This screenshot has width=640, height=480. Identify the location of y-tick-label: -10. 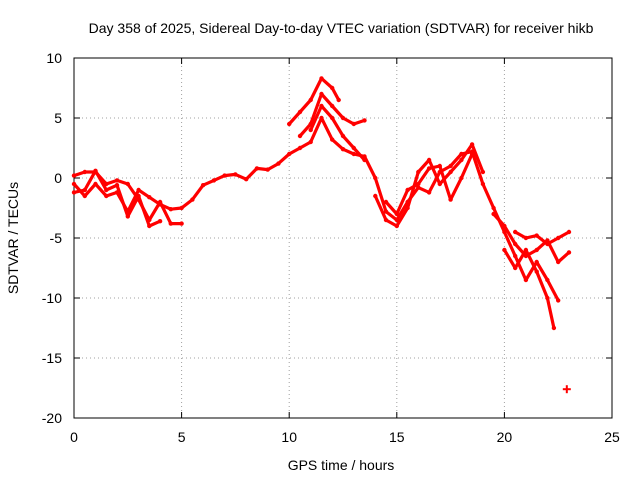
(52, 298).